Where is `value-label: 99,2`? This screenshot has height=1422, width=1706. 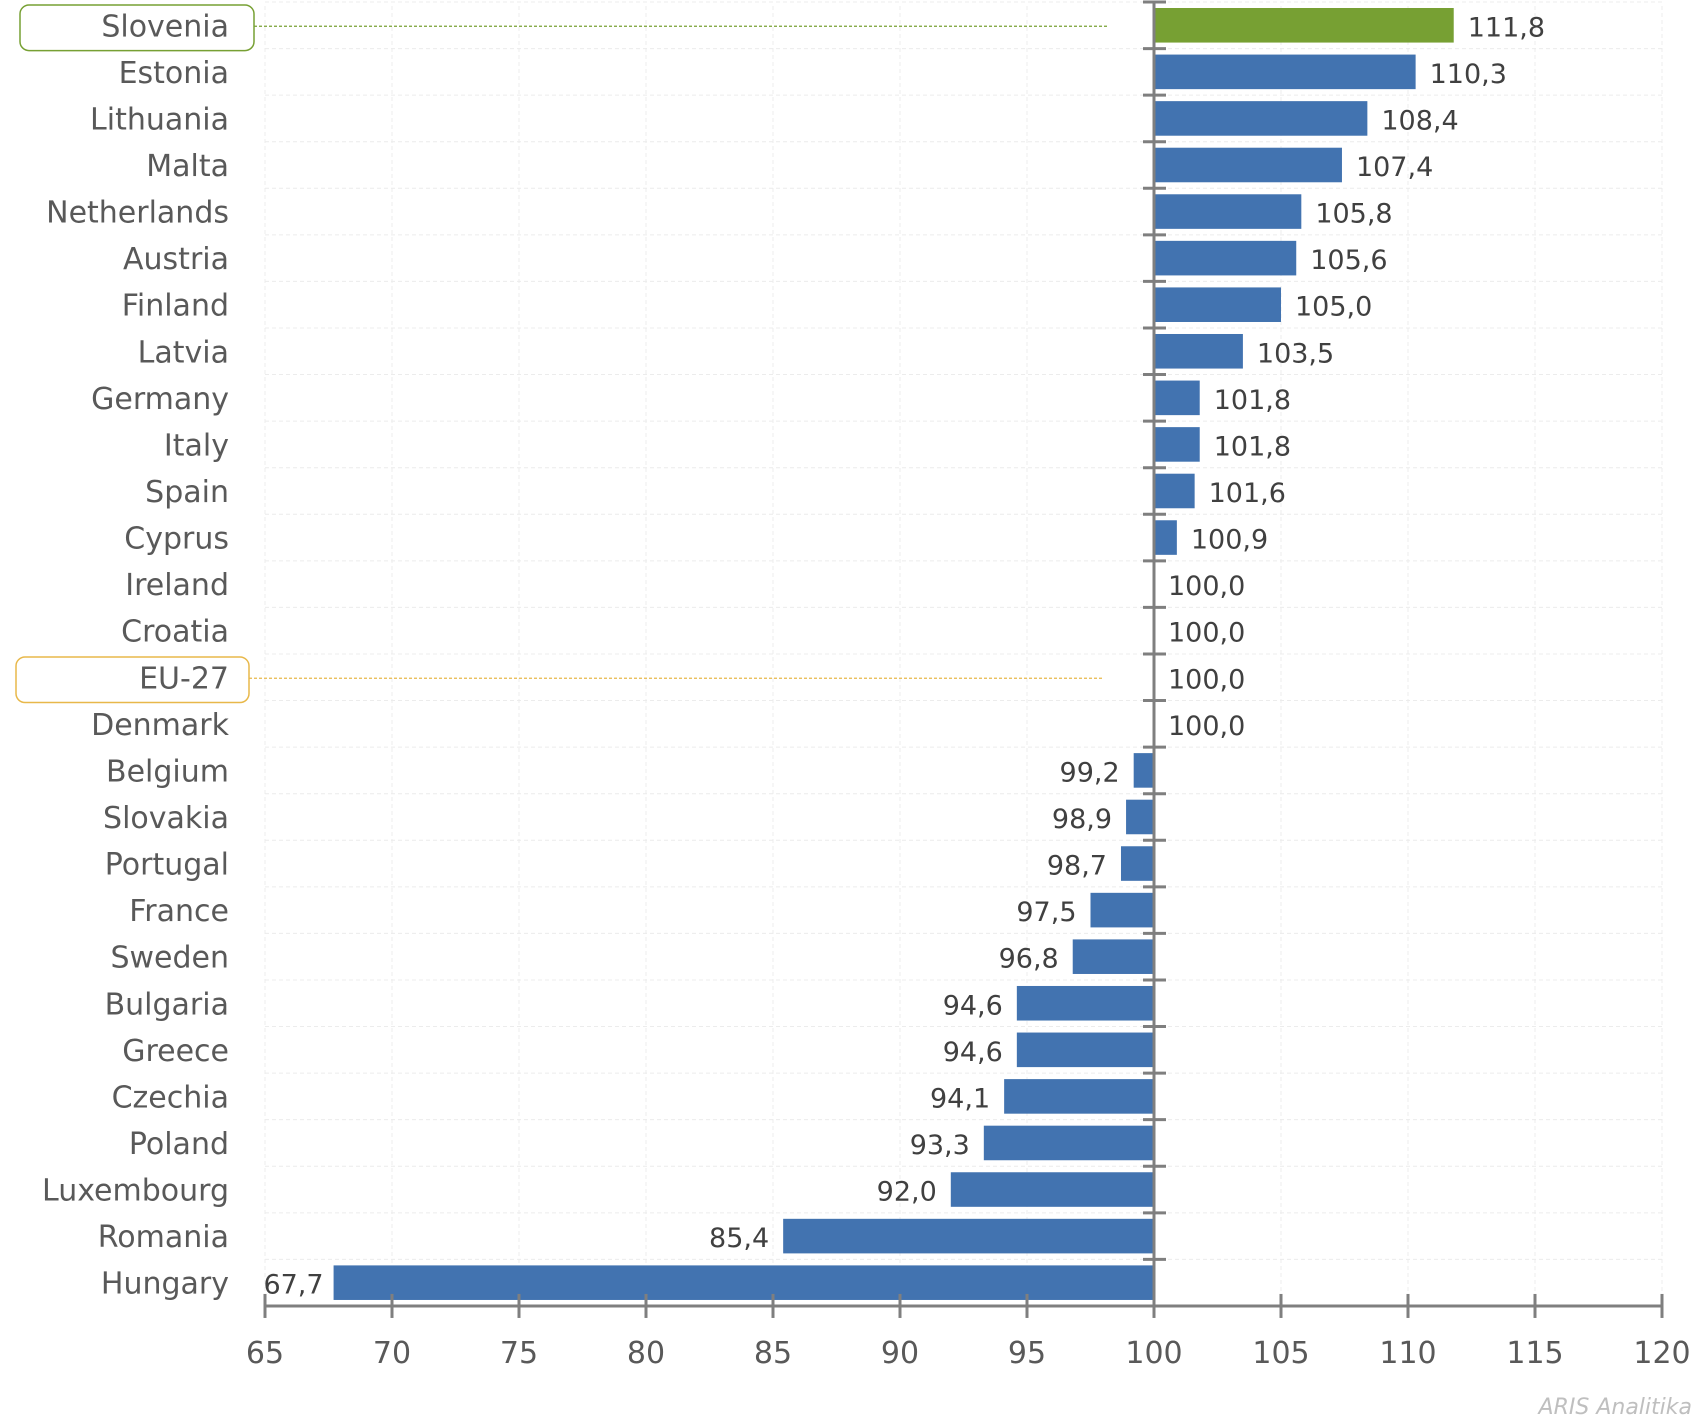 value-label: 99,2 is located at coordinates (1090, 772).